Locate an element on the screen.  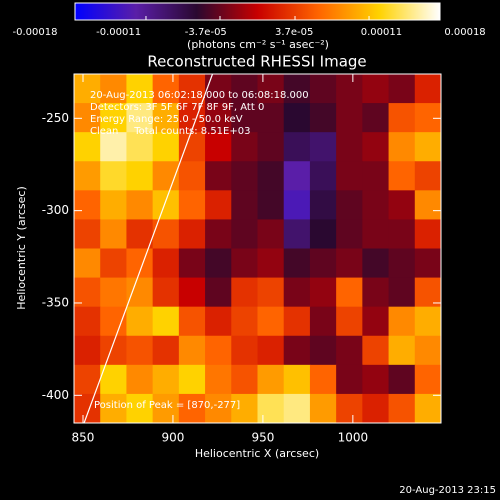
x-tick-label: 900 is located at coordinates (172, 438).